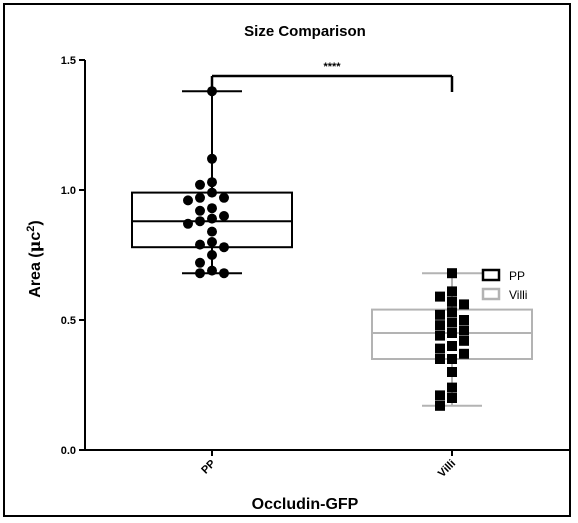  What do you see at coordinates (68, 191) in the screenshot?
I see `y-tick-label: 1.0` at bounding box center [68, 191].